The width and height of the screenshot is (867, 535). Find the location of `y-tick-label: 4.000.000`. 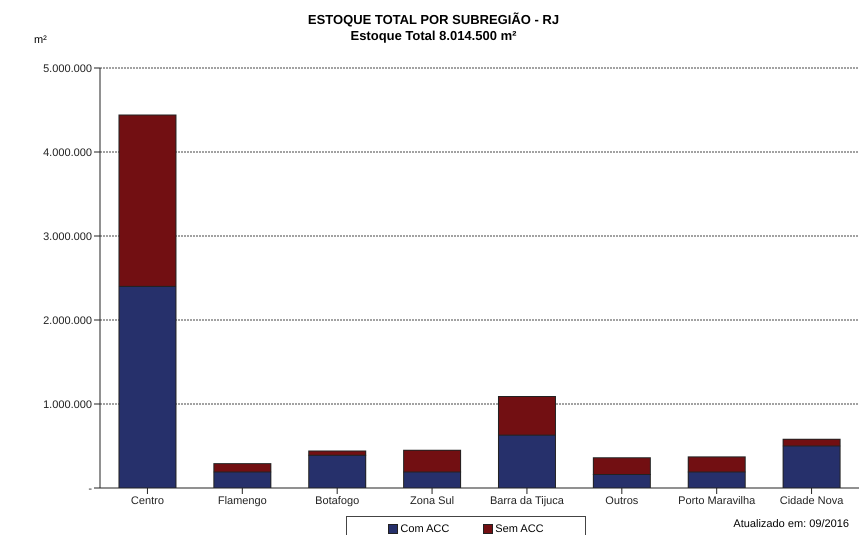

y-tick-label: 4.000.000 is located at coordinates (67, 152).